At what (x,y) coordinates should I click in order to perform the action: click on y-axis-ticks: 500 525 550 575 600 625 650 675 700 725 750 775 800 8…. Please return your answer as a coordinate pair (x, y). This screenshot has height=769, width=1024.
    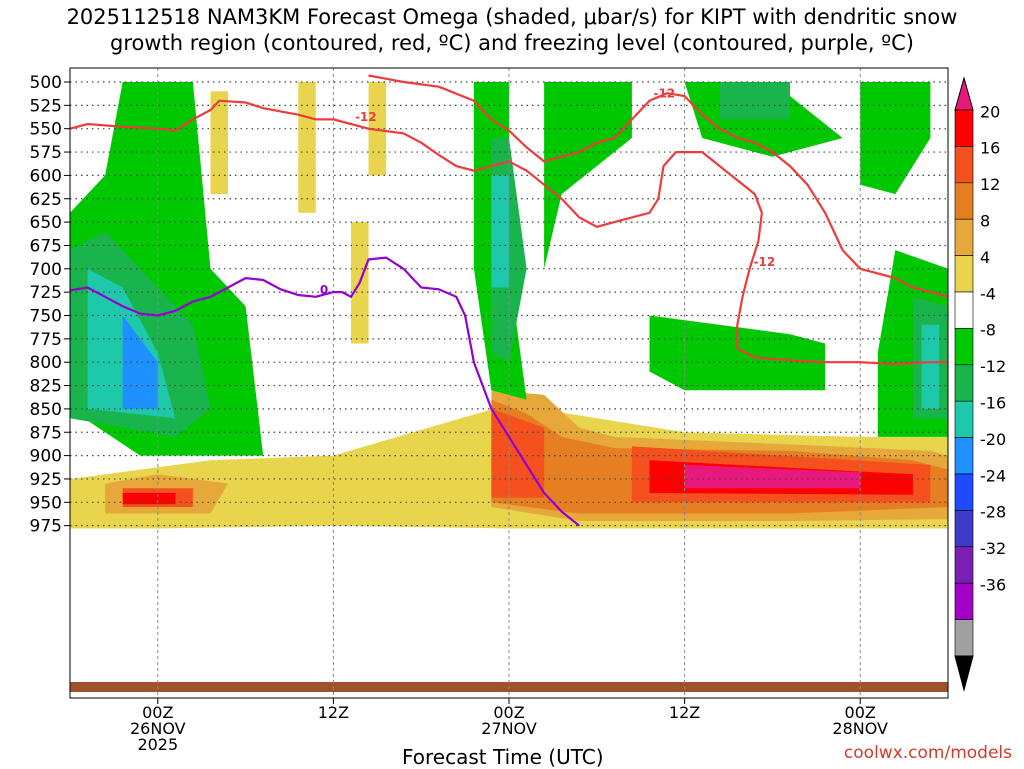
    Looking at the image, I should click on (50, 305).